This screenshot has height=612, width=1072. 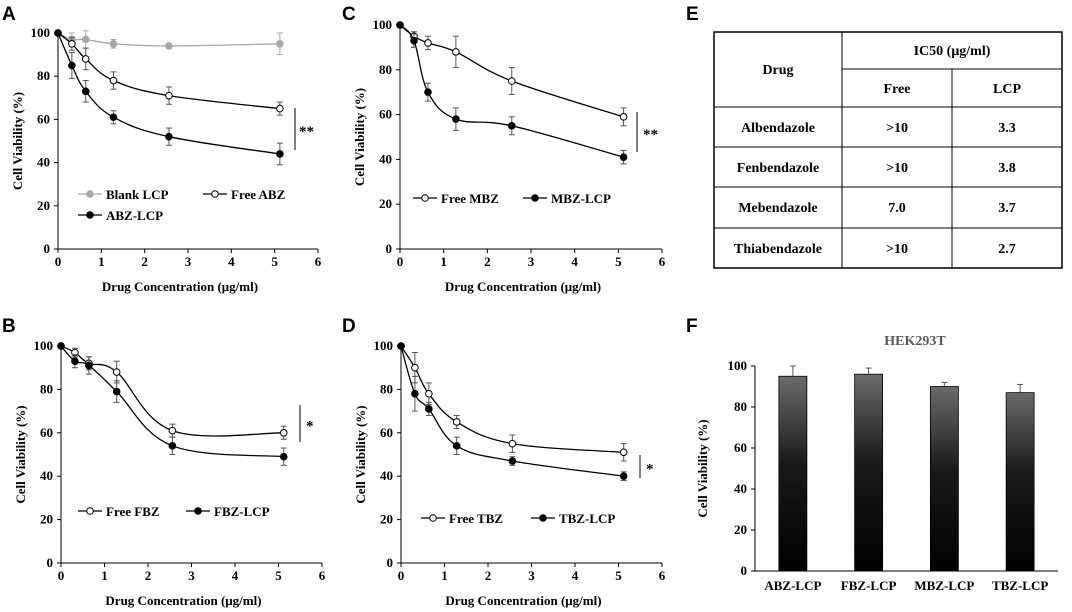 I want to click on legend-label: TBZ-LCP, so click(x=587, y=518).